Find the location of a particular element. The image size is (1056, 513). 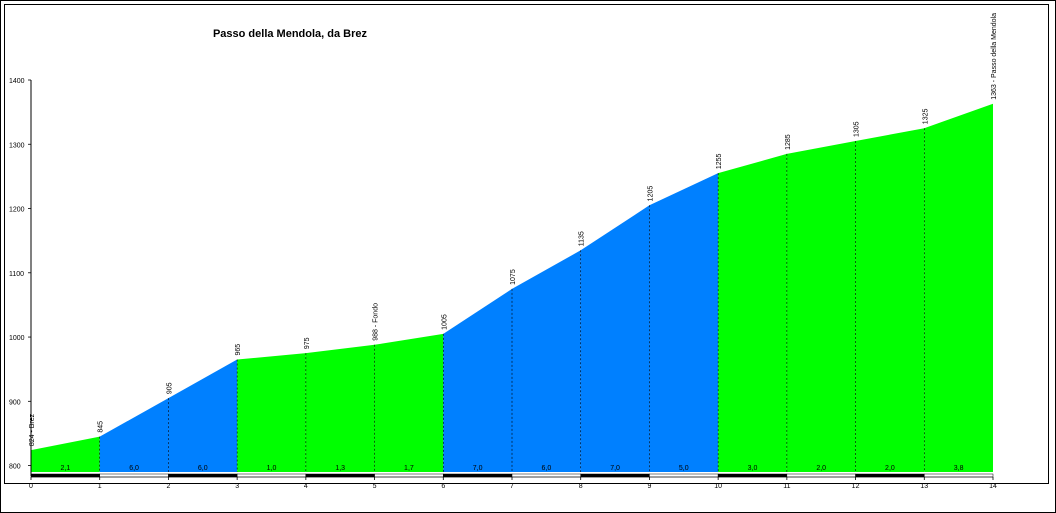

x-tick-label: 13 is located at coordinates (924, 486).